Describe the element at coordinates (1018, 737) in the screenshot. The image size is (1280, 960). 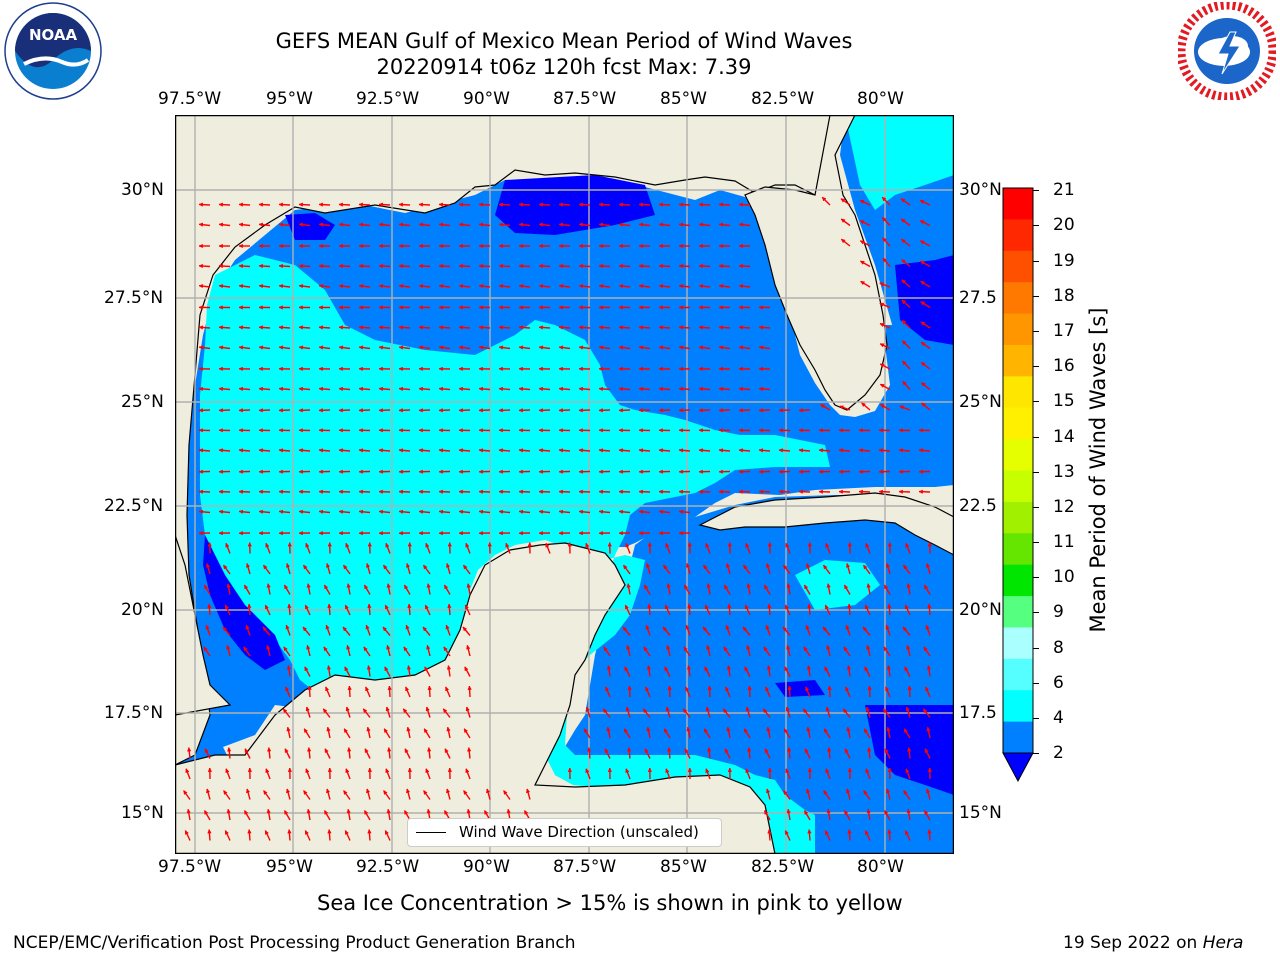
I see `colorbar-segment` at that location.